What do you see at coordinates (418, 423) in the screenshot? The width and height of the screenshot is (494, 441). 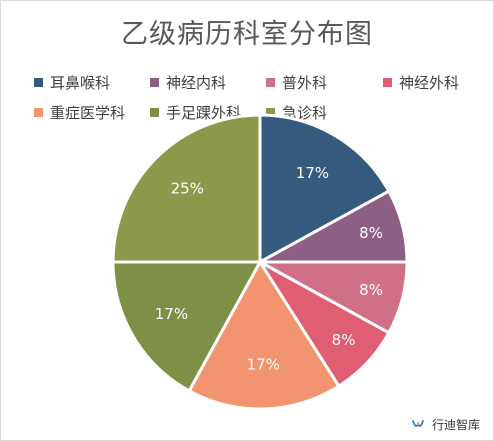 I see `wechat-channel-icon` at bounding box center [418, 423].